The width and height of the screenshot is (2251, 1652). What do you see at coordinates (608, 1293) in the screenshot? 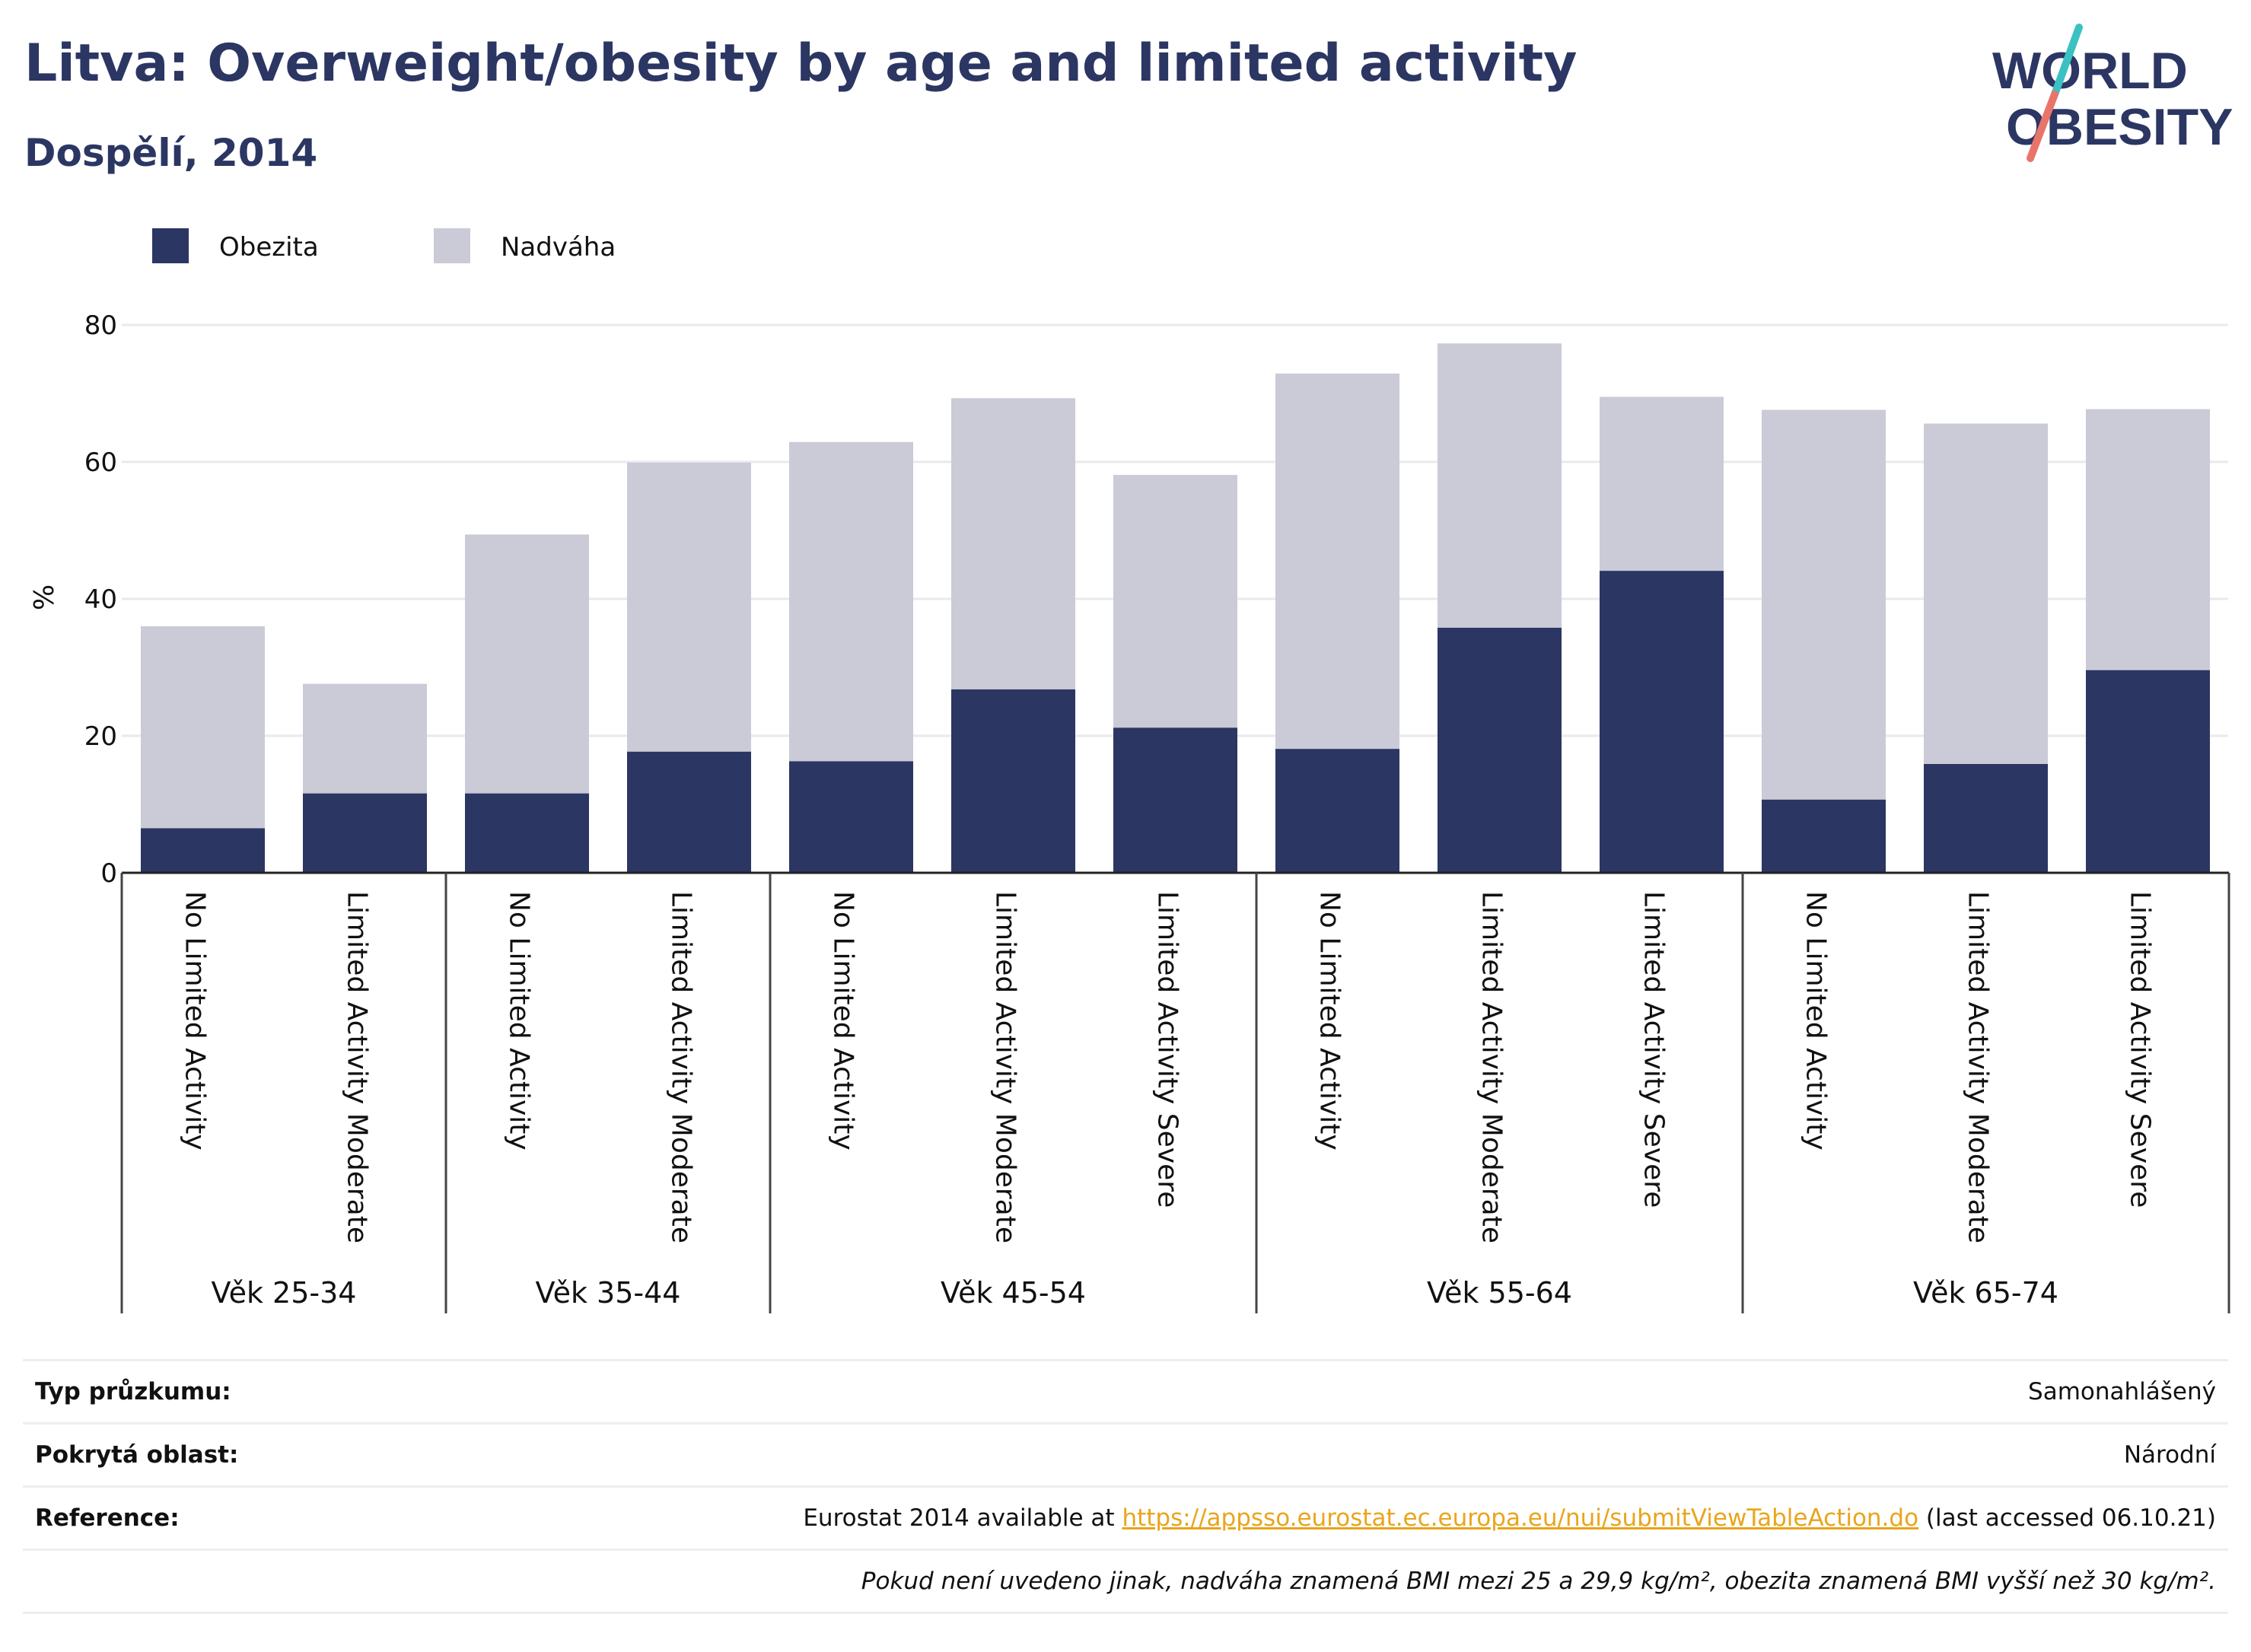
I see `group-label: Věk 35-44` at bounding box center [608, 1293].